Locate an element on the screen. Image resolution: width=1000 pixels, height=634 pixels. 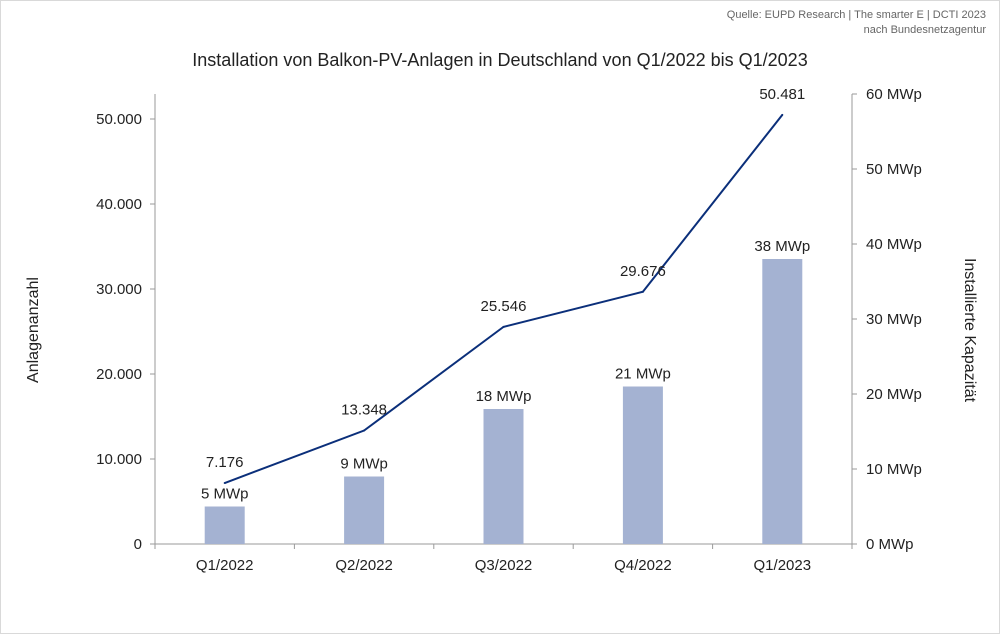
right-axis-title: Installierte Kapazität is located at coordinates (969, 330).